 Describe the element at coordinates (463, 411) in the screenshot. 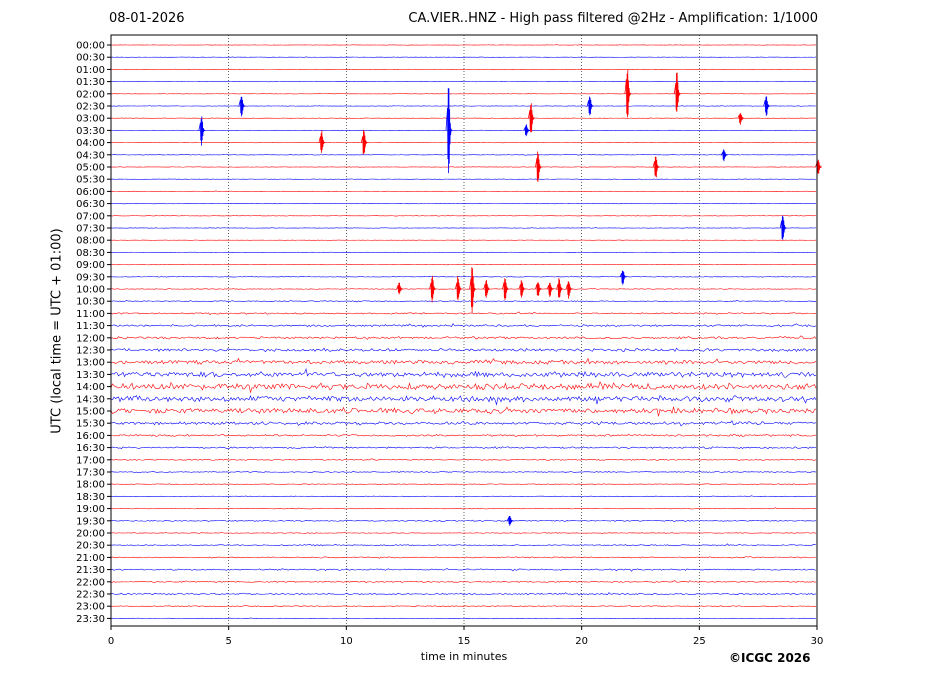

I see `trace-15:00` at that location.